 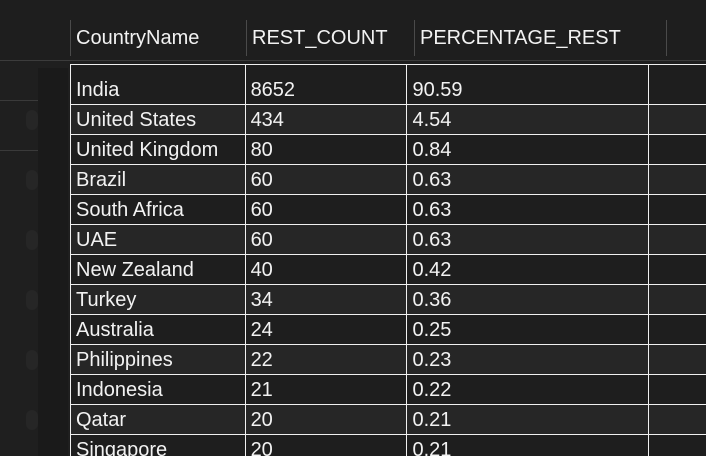 What do you see at coordinates (520, 38) in the screenshot?
I see `column-header-percentage-rest: PERCENTAGE_REST` at bounding box center [520, 38].